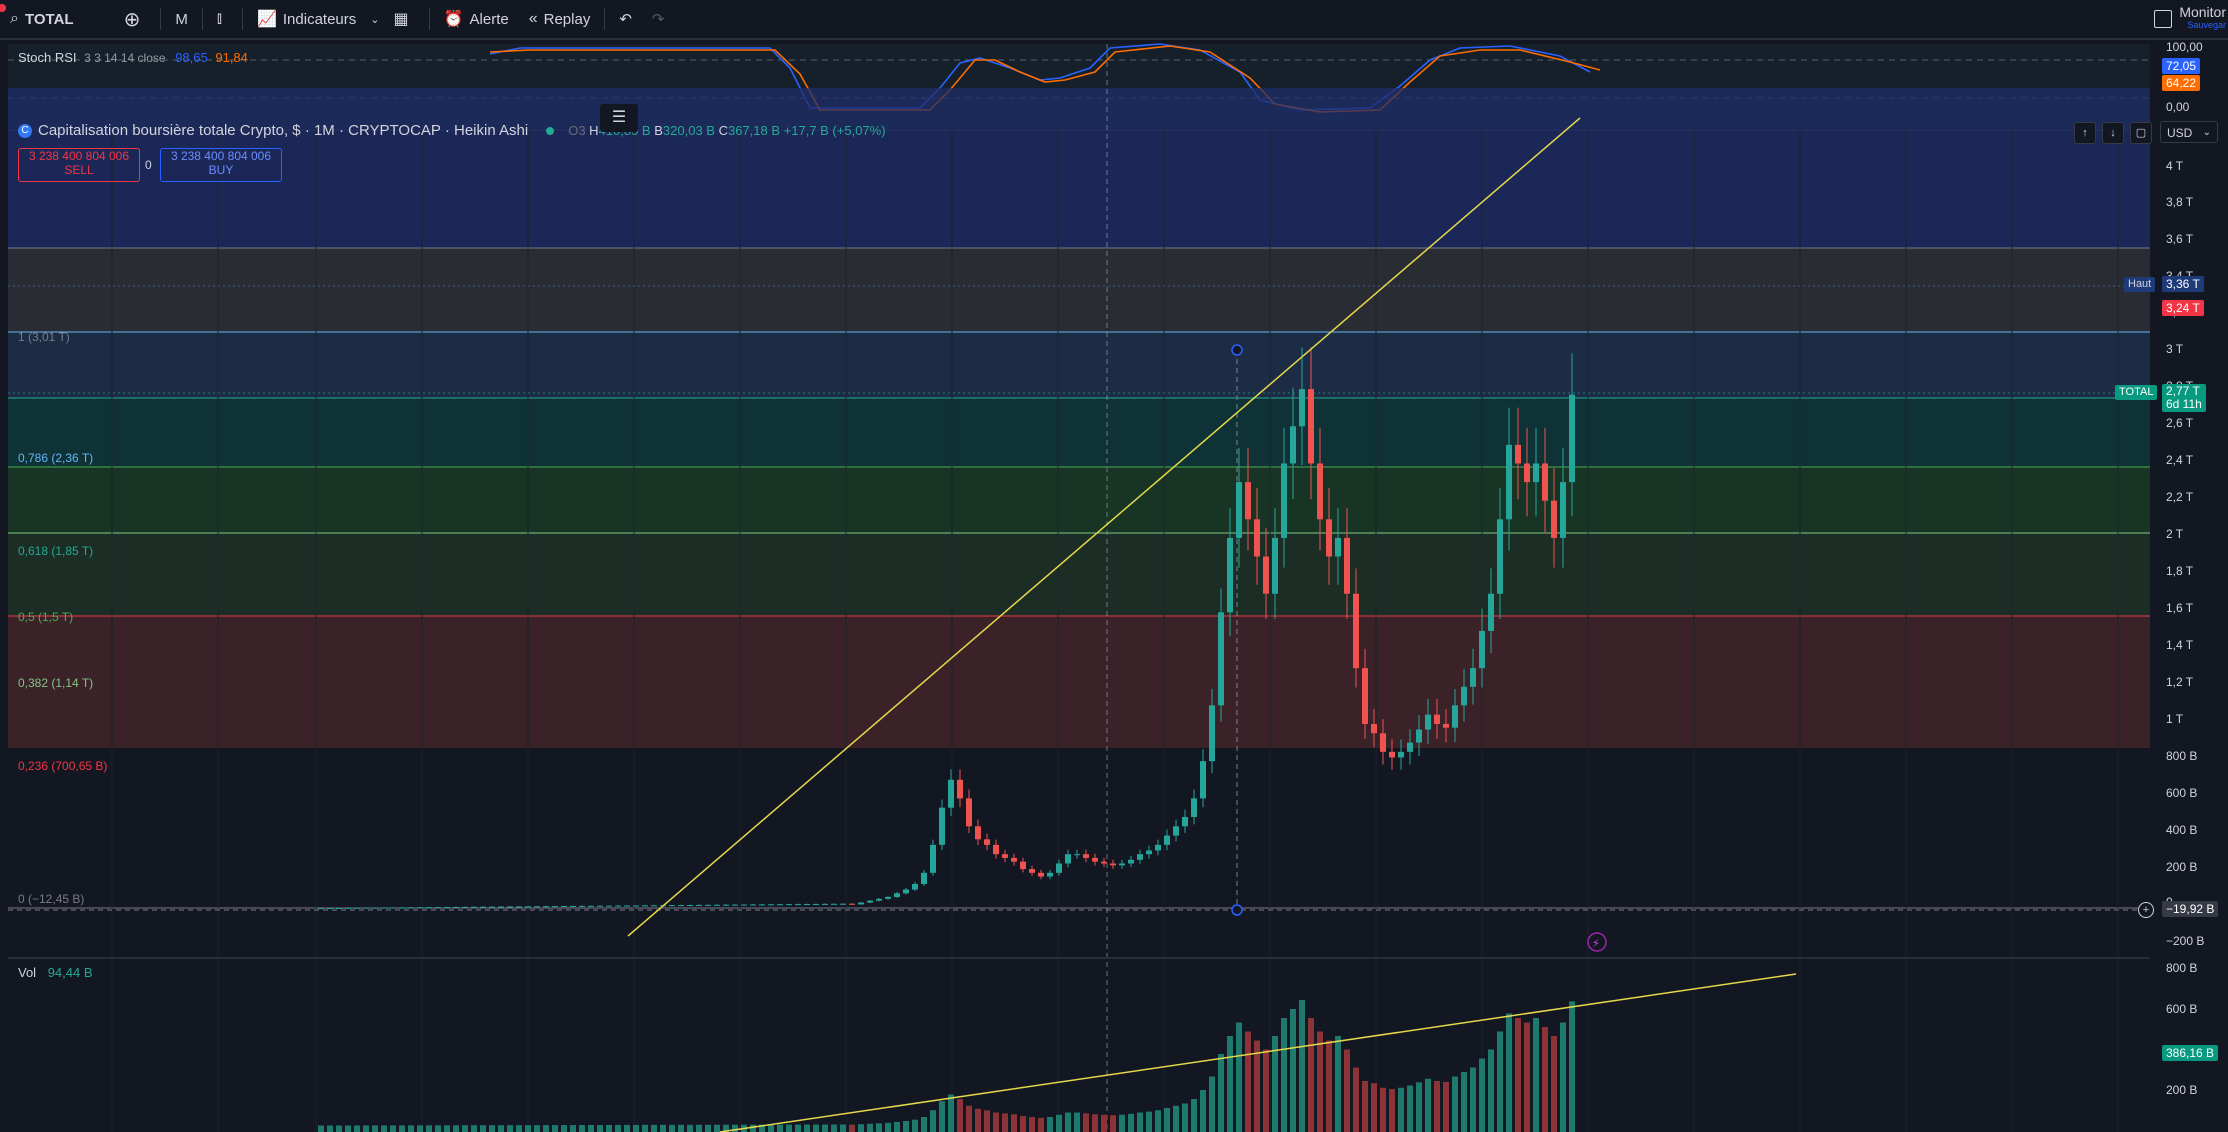 Image resolution: width=2228 pixels, height=1132 pixels. Describe the element at coordinates (14, 18) in the screenshot. I see `search-icon: ⌕` at that location.